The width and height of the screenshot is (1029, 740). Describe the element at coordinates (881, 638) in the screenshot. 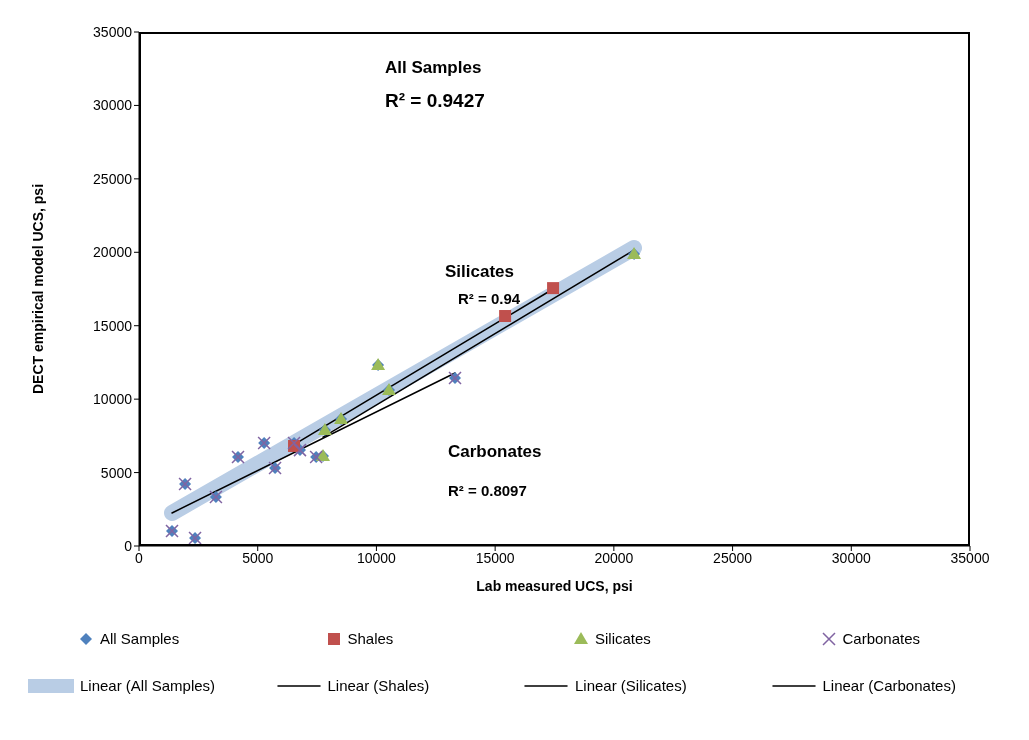

I see `legend-label: Carbonates` at that location.